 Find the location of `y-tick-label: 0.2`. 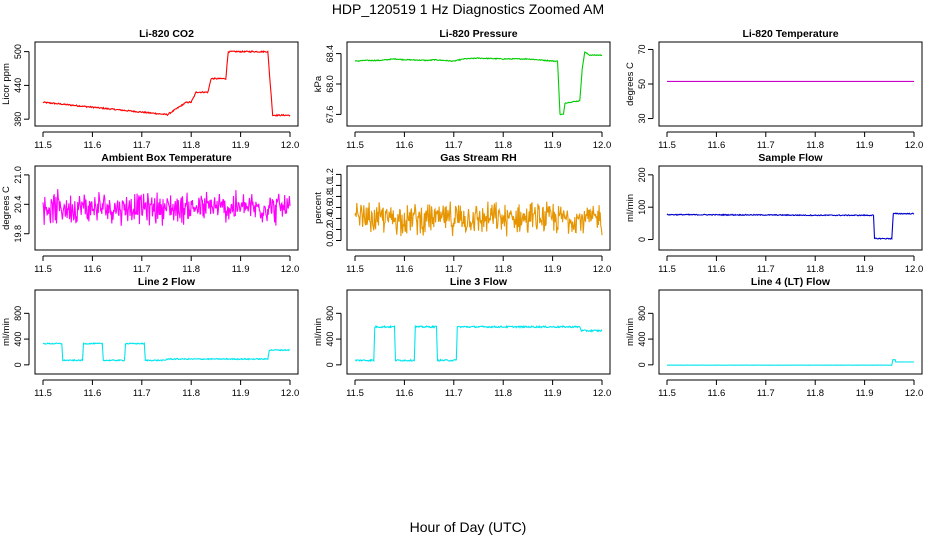

y-tick-label: 0.2 is located at coordinates (330, 229).